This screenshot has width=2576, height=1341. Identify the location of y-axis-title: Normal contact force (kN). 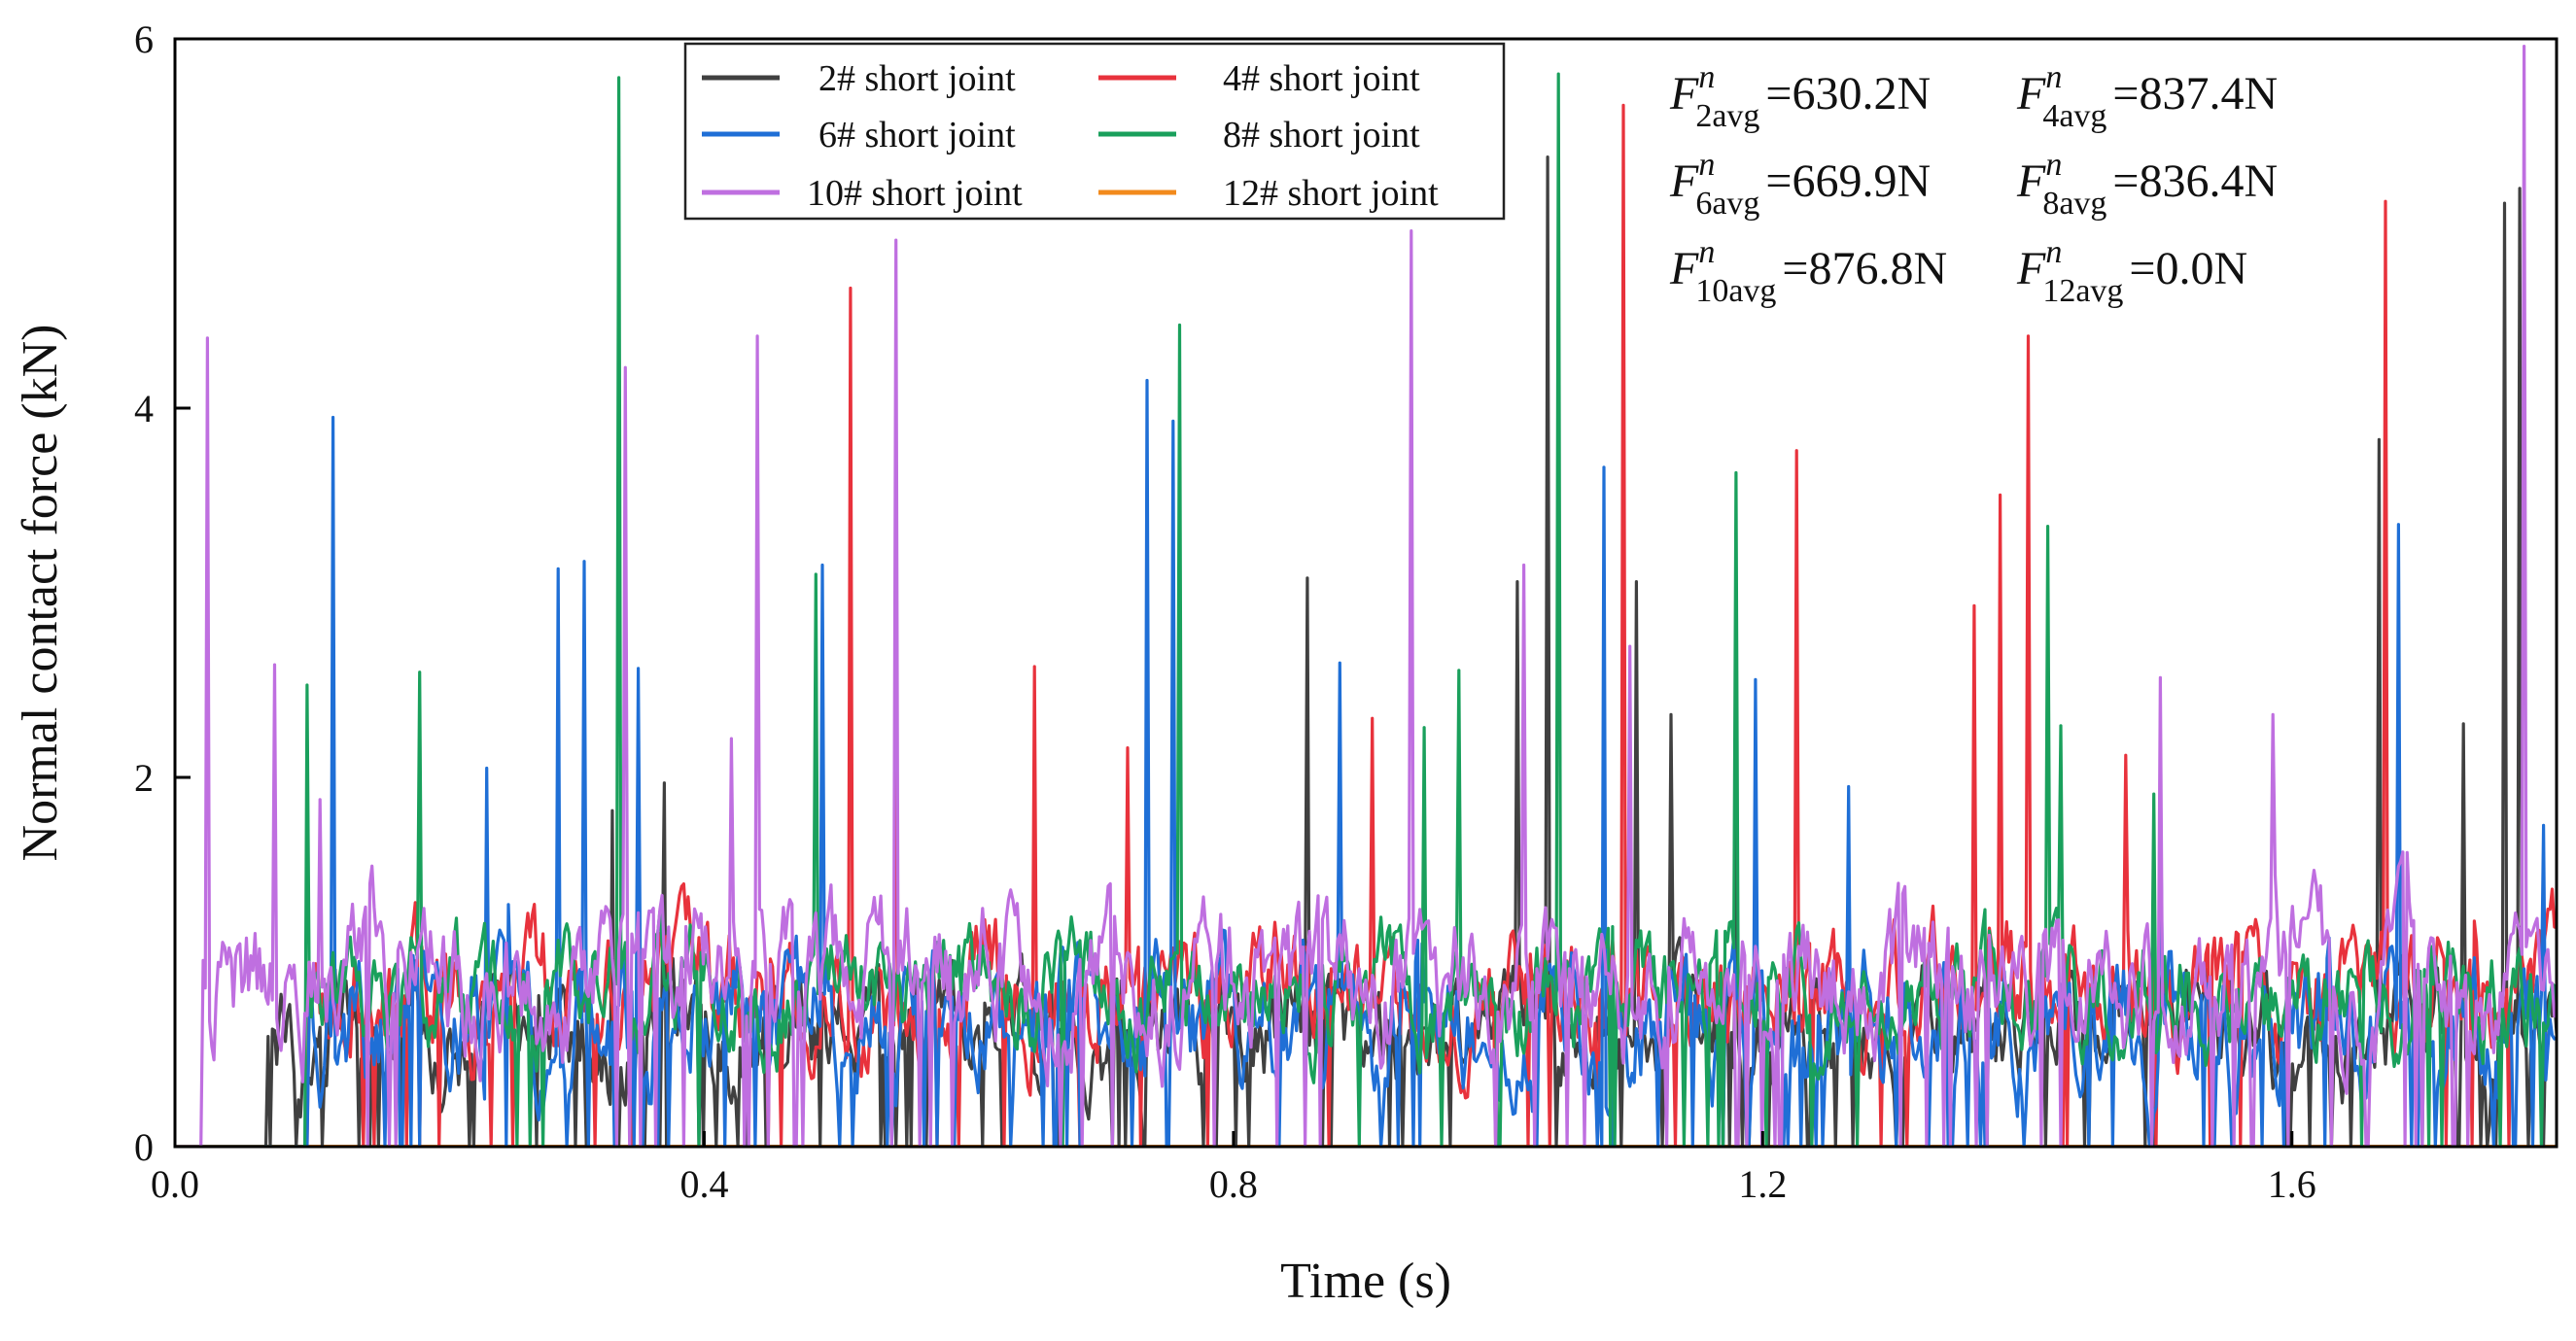
(41, 594).